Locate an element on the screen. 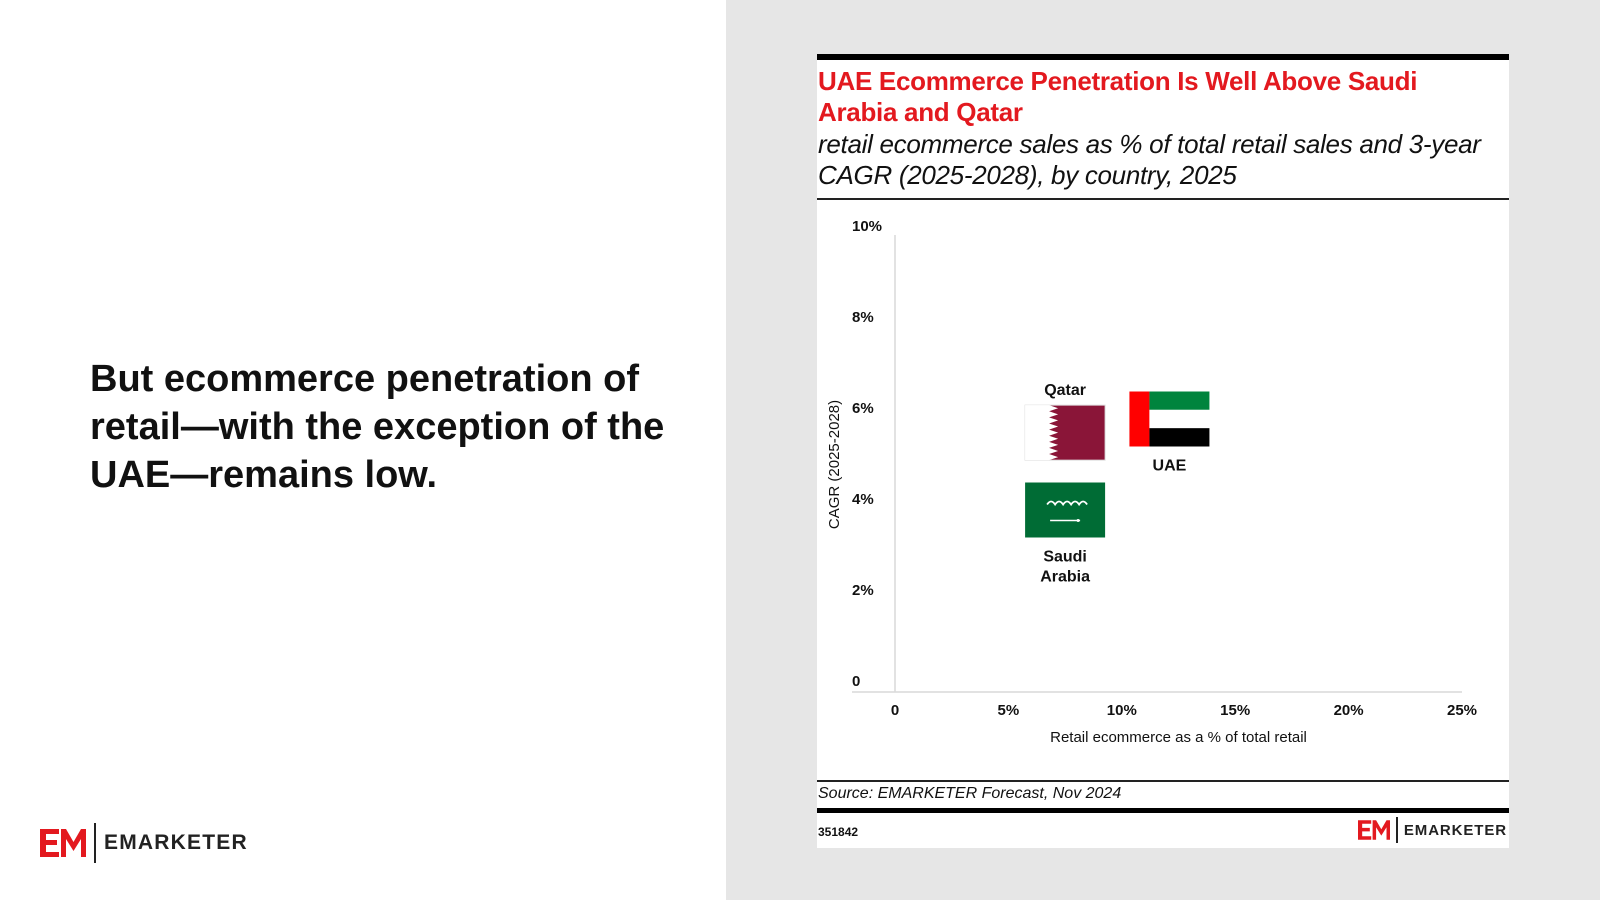 This screenshot has width=1600, height=900. y-tick-label: 6% is located at coordinates (863, 408).